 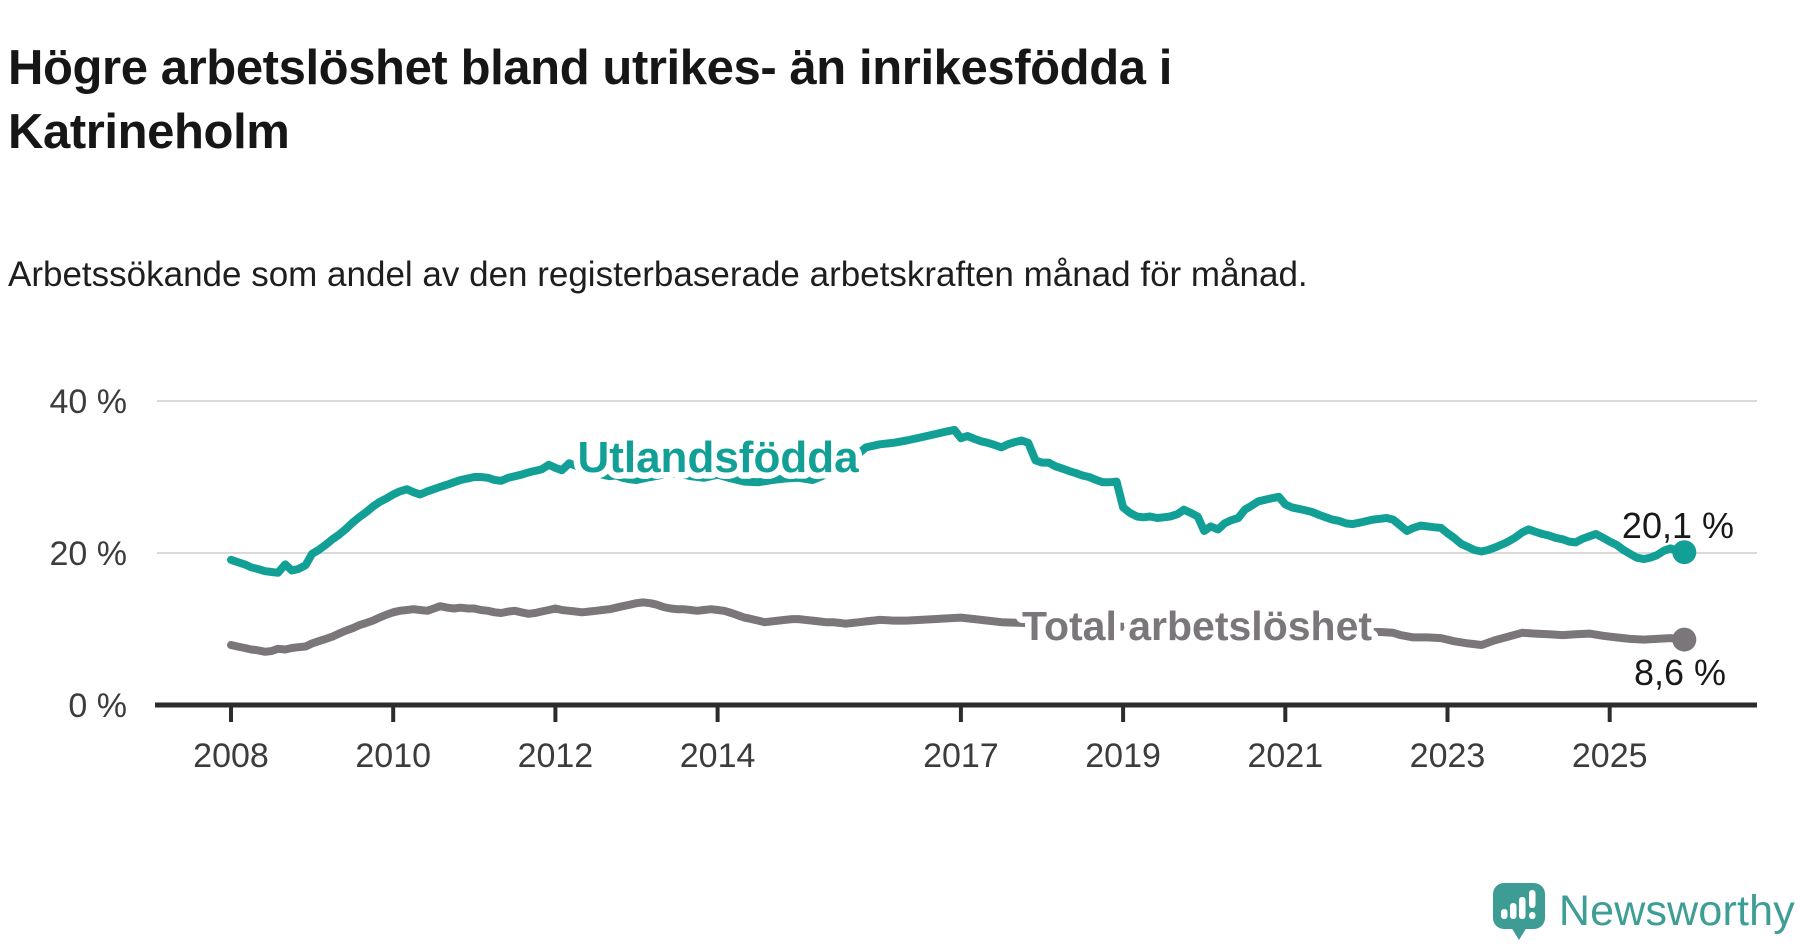 I want to click on x-tick-label: 2021, so click(x=1285, y=756).